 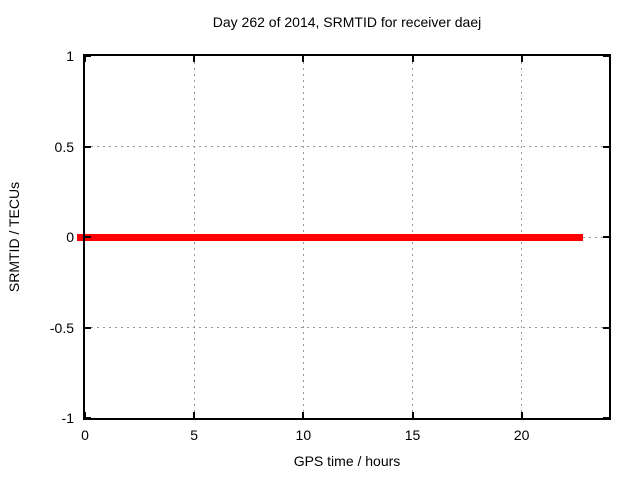 I want to click on x-tick-label-10: 10, so click(x=303, y=435).